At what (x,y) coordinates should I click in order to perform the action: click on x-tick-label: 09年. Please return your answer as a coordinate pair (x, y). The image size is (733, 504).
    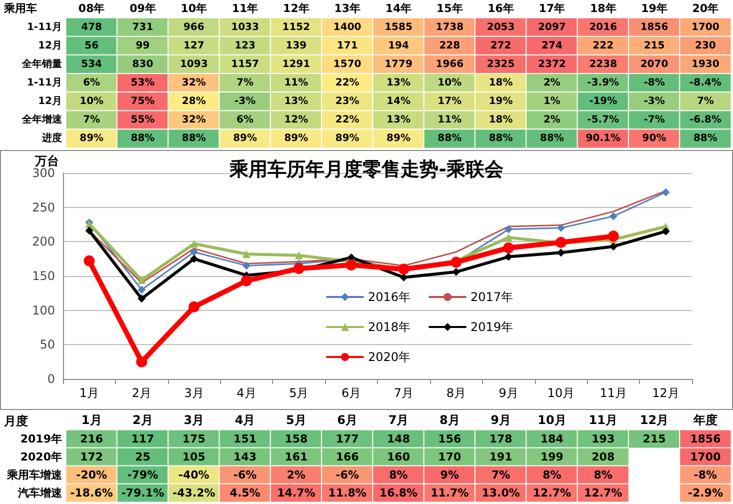
    Looking at the image, I should click on (143, 8).